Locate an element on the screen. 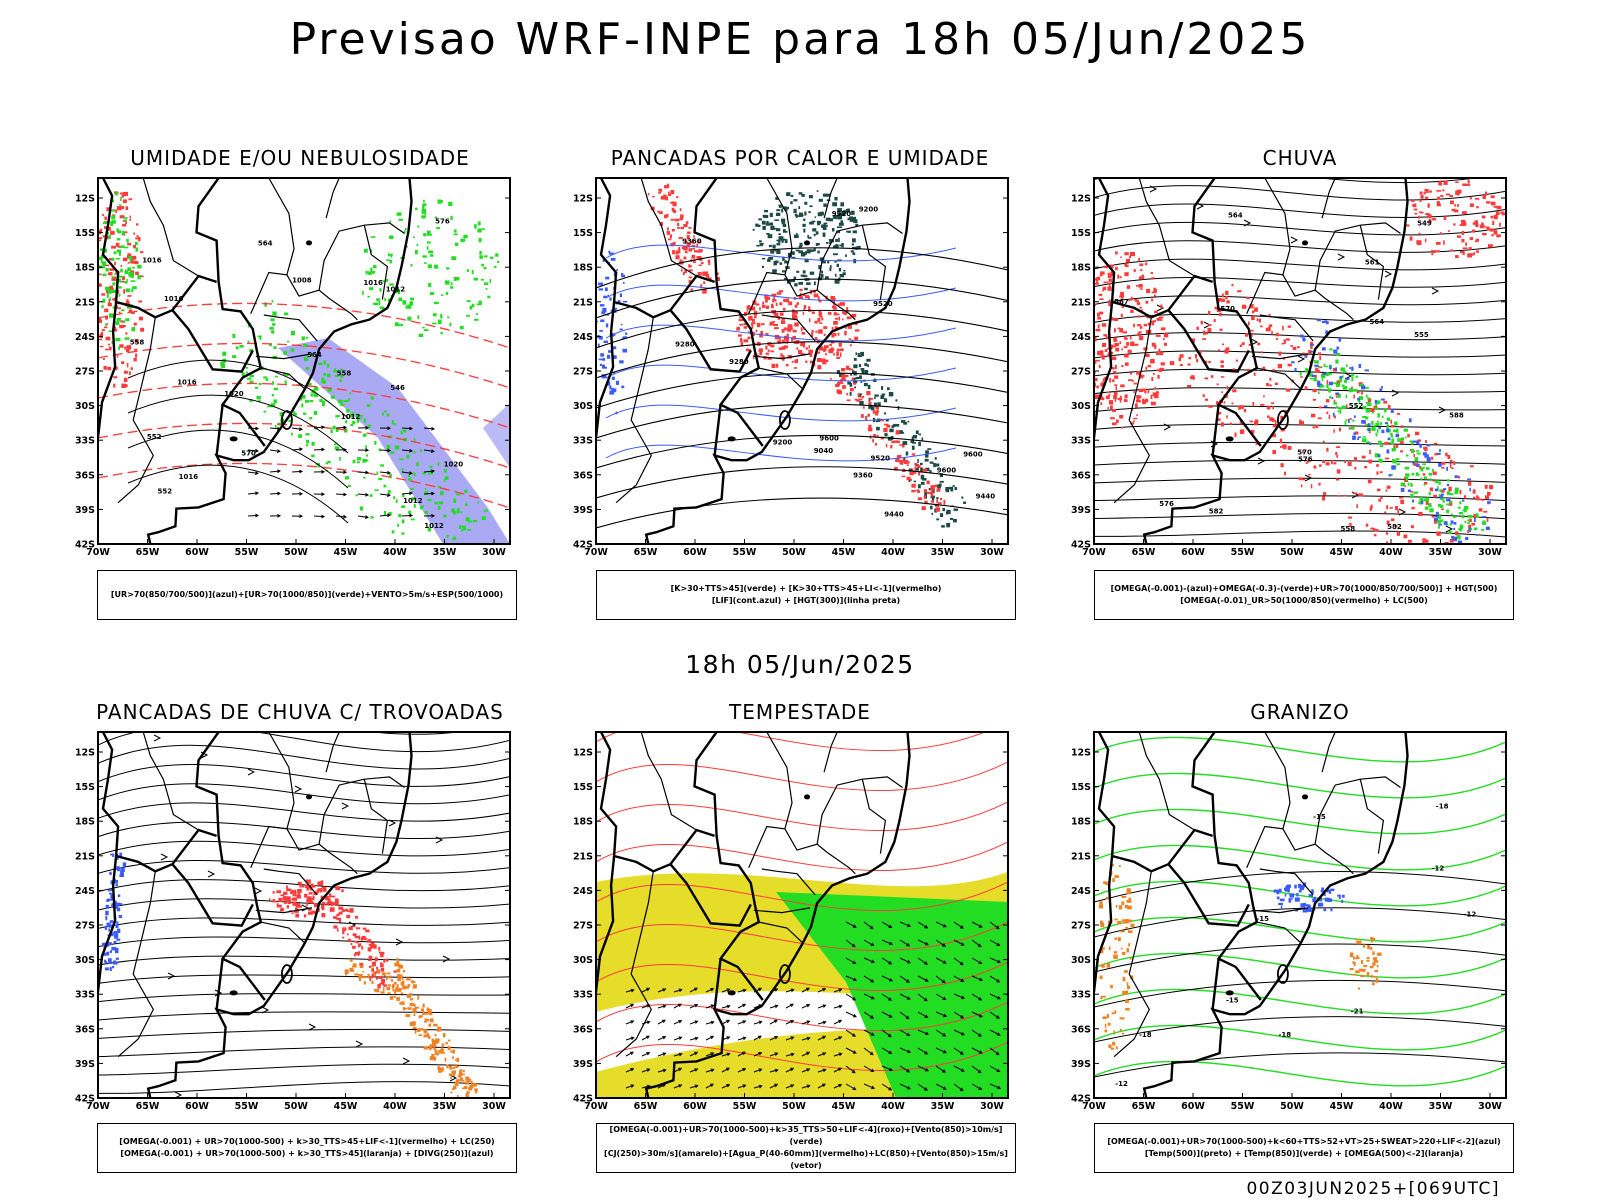 The width and height of the screenshot is (1600, 1200). rain-blue-dot is located at coordinates (1389, 439).